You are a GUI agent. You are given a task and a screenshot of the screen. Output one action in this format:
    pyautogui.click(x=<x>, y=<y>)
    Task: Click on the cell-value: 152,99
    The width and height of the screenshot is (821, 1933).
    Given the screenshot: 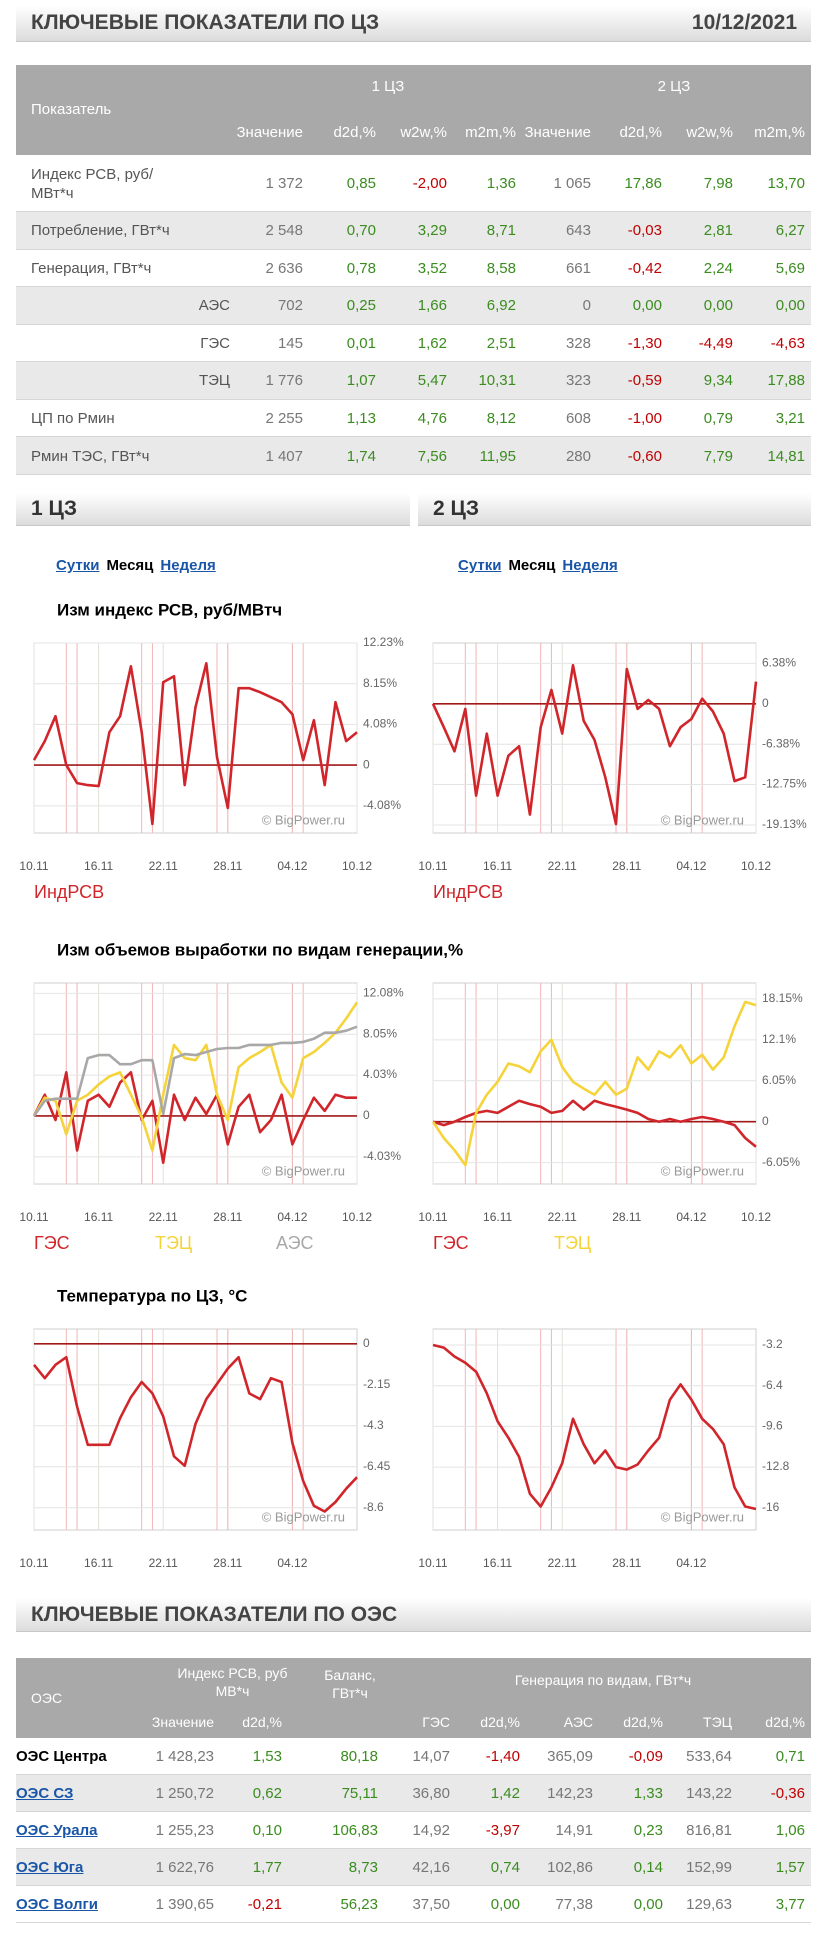 What is the action you would take?
    pyautogui.click(x=709, y=1867)
    